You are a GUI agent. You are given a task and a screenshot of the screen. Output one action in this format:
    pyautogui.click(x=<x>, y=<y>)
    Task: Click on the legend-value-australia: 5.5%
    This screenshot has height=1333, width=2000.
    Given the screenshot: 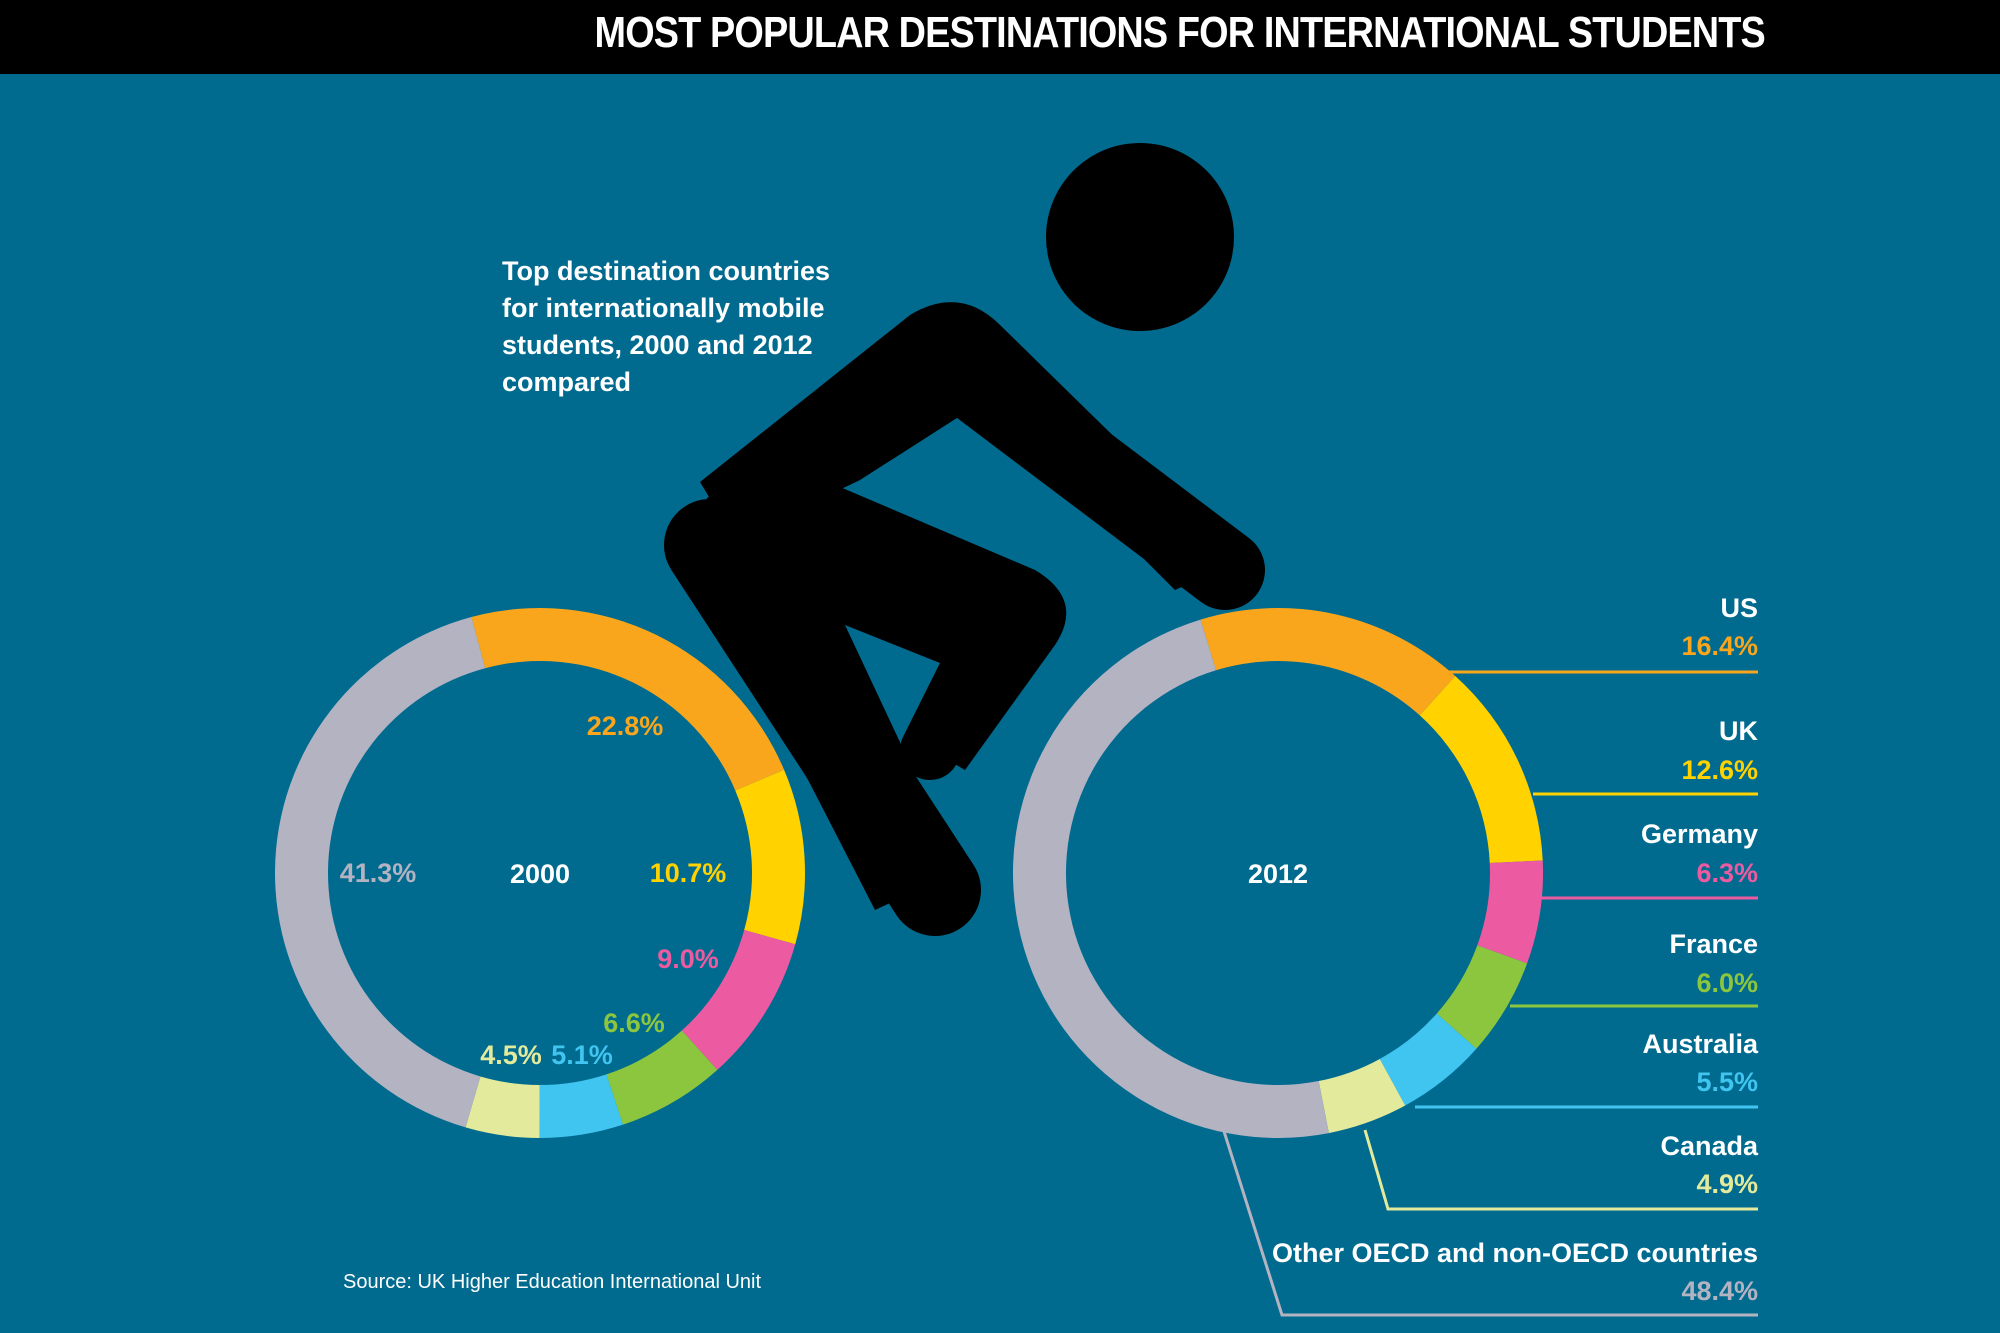 What is the action you would take?
    pyautogui.click(x=1727, y=1082)
    